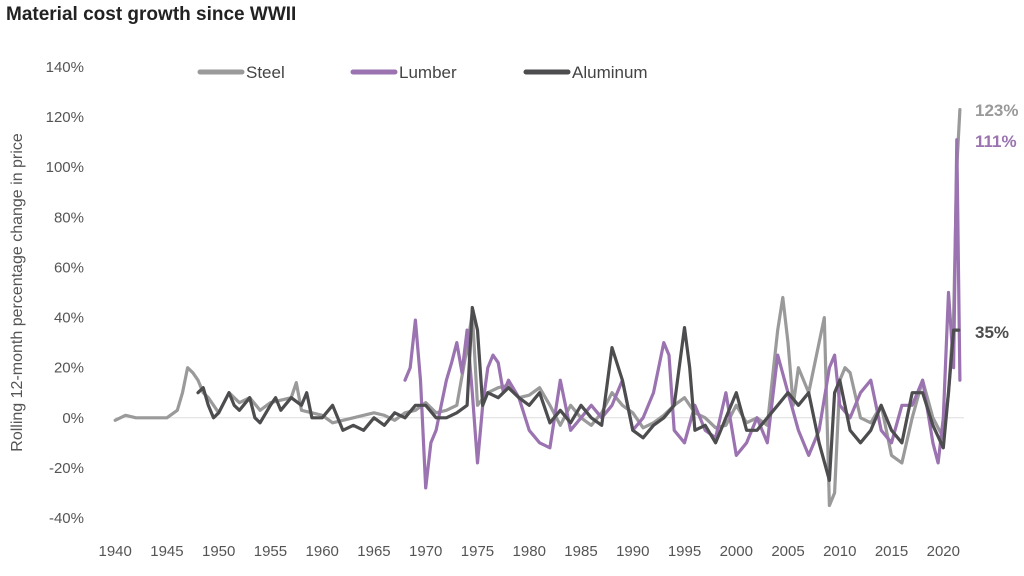  I want to click on x-tick-label: 2020, so click(943, 551).